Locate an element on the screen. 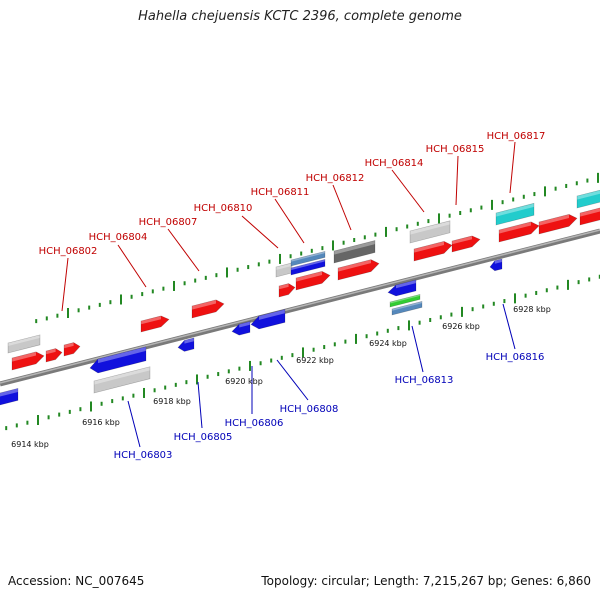 This screenshot has width=600, height=600. gene-label-hch_06815: HCH_06815 is located at coordinates (455, 149).